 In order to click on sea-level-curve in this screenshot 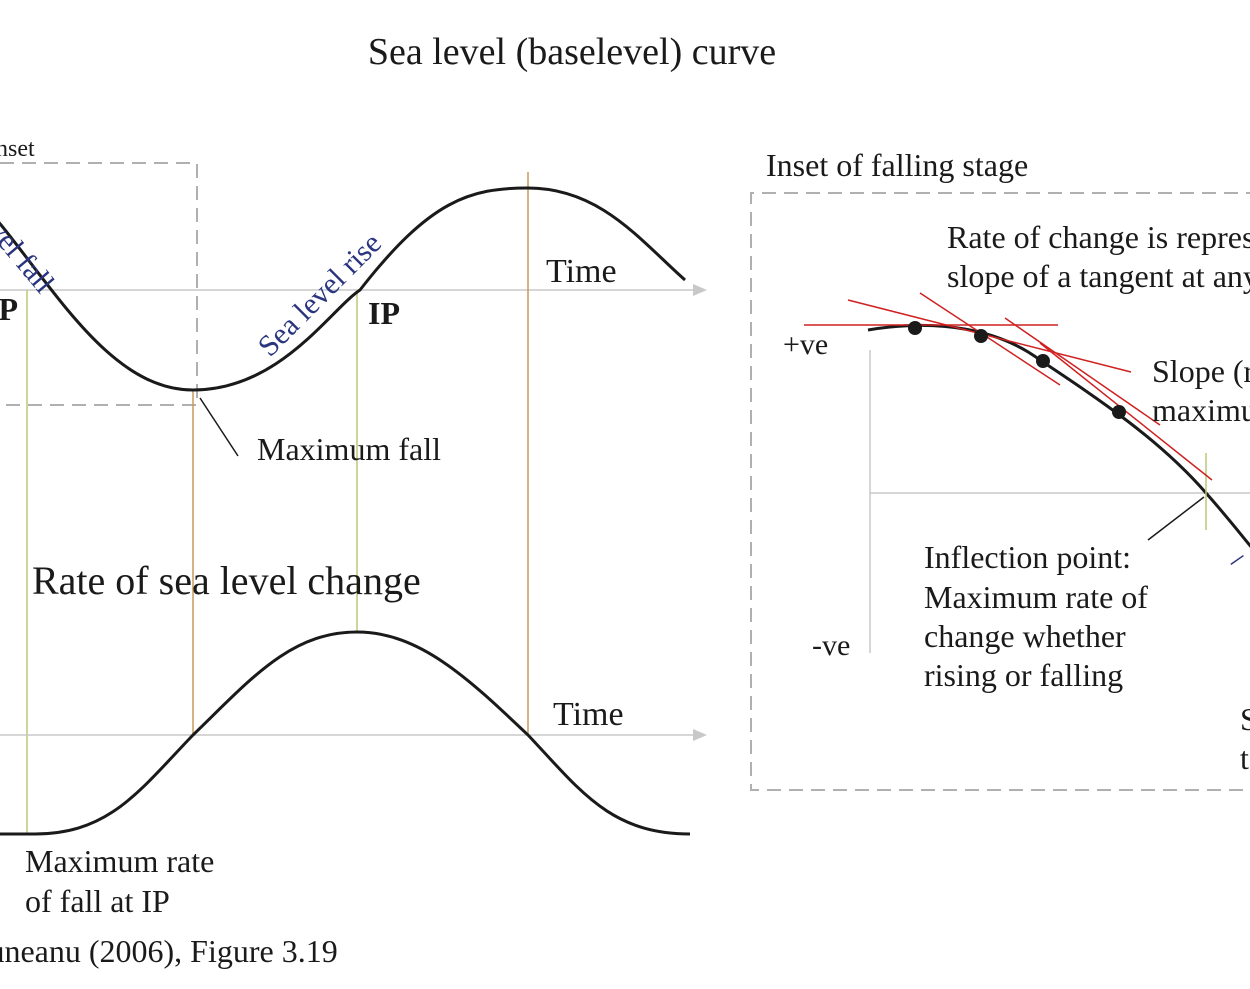, I will do `click(343, 289)`.